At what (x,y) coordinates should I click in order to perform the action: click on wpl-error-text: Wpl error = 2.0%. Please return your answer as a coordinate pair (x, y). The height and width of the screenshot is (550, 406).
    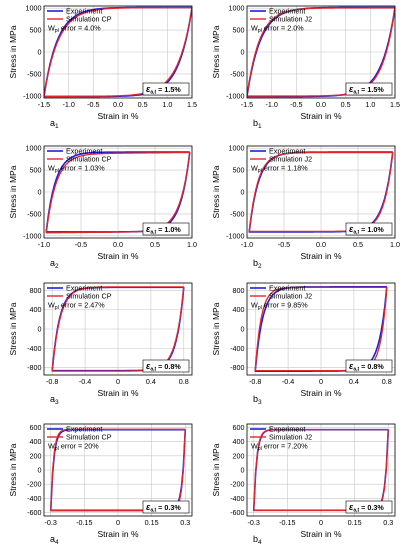
    Looking at the image, I should click on (277, 29).